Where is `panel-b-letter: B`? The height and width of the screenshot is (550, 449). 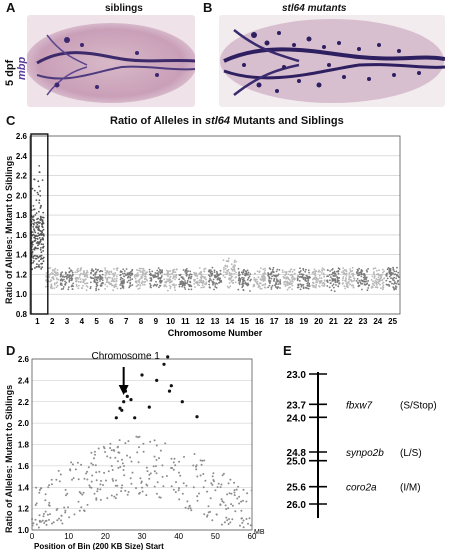 panel-b-letter: B is located at coordinates (208, 7).